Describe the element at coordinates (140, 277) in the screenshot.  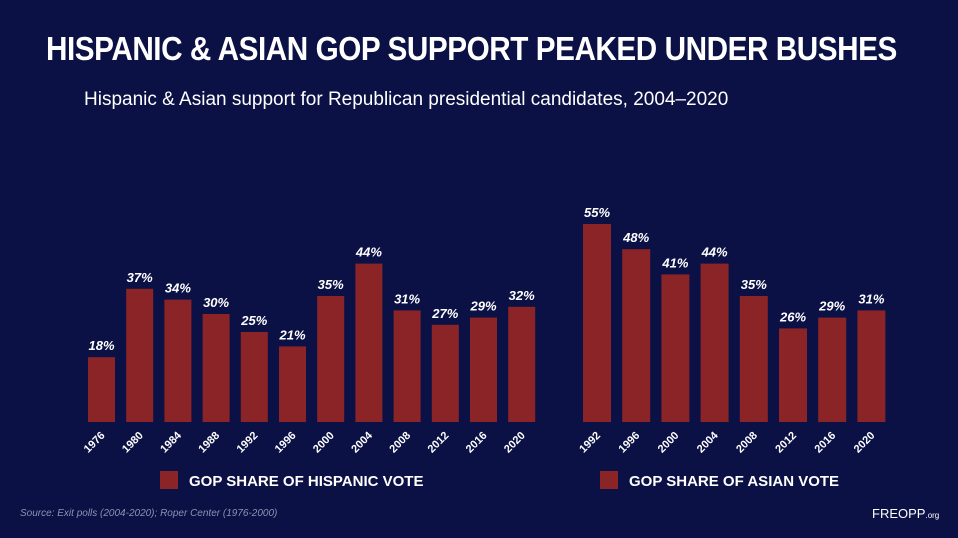
I see `value-label-1980: 37%` at that location.